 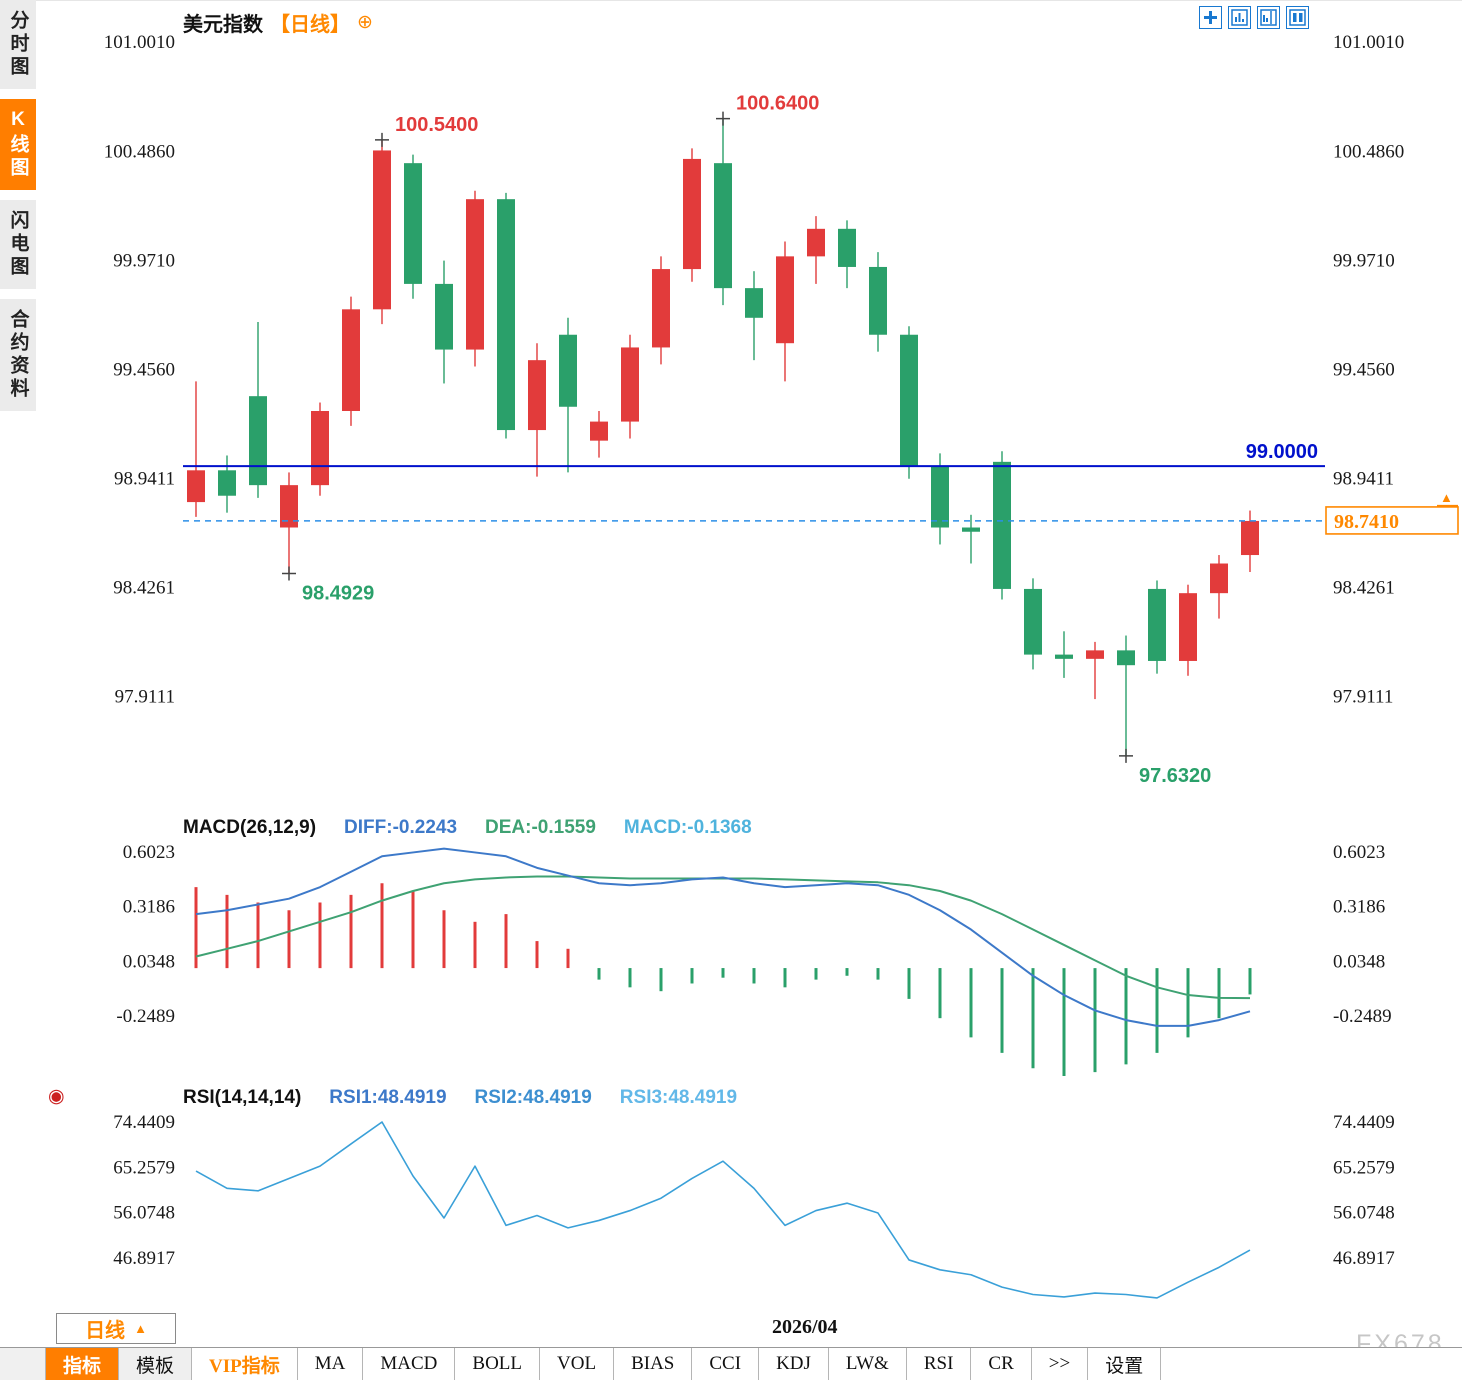 I want to click on symbol-title: 美元指数, so click(x=223, y=25).